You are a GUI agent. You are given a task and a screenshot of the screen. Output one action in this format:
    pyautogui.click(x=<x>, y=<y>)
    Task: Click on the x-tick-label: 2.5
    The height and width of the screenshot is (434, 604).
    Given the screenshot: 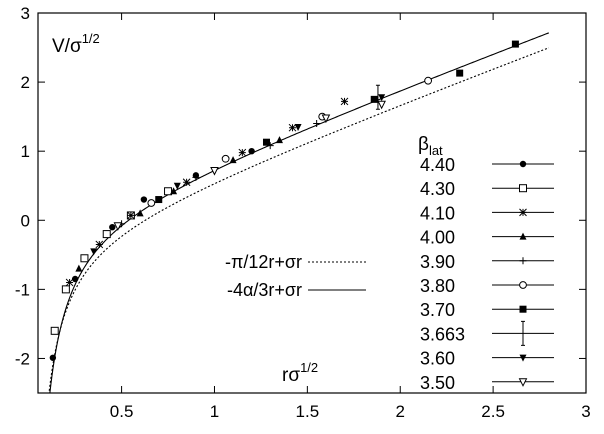 What is the action you would take?
    pyautogui.click(x=493, y=411)
    